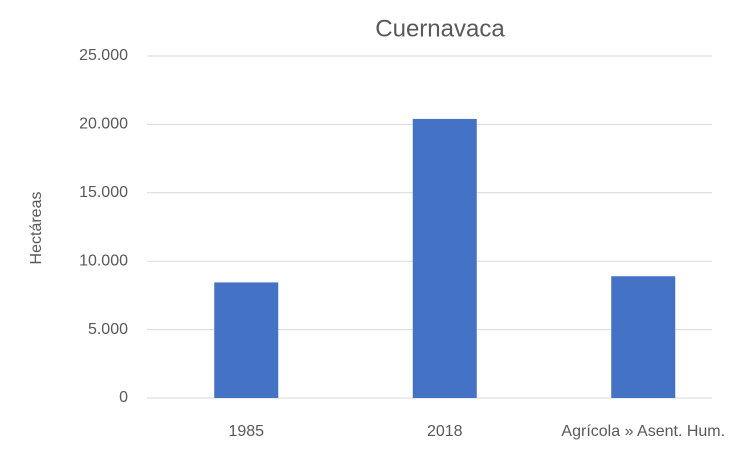 This screenshot has width=733, height=475. What do you see at coordinates (103, 124) in the screenshot?
I see `y-tick-label: 20.000` at bounding box center [103, 124].